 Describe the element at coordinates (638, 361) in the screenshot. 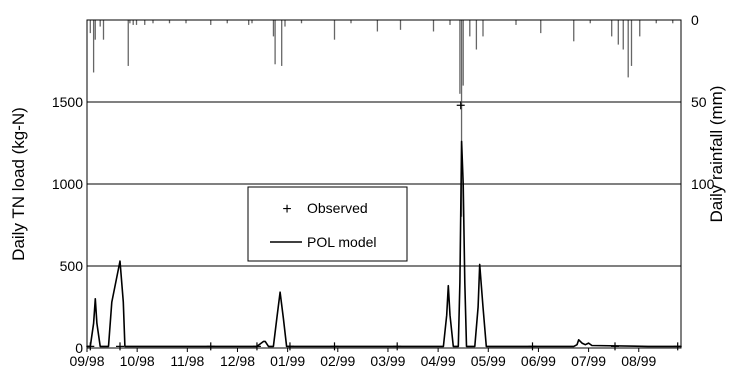

I see `x-tick-label: 08/99` at that location.